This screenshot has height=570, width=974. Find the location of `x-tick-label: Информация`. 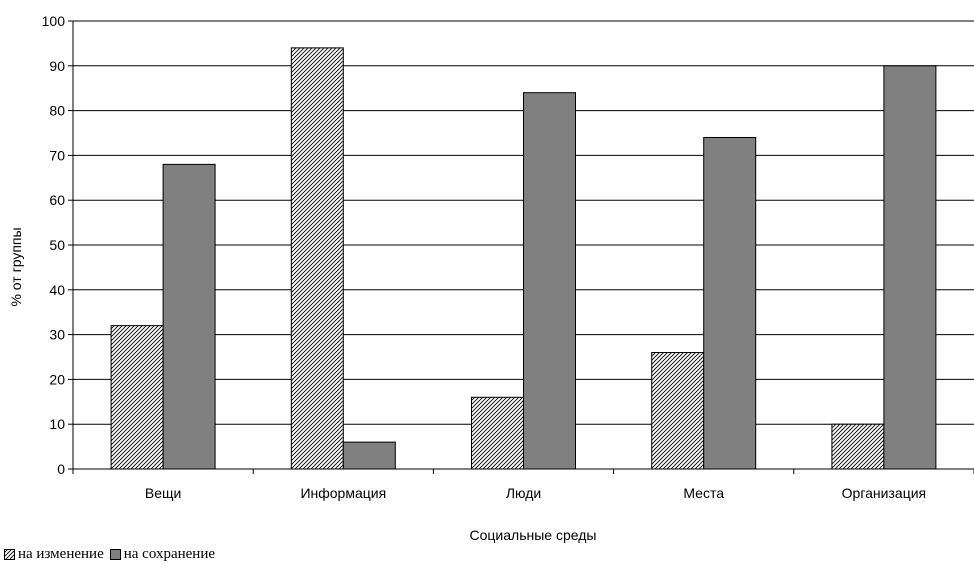

x-tick-label: Информация is located at coordinates (343, 493).